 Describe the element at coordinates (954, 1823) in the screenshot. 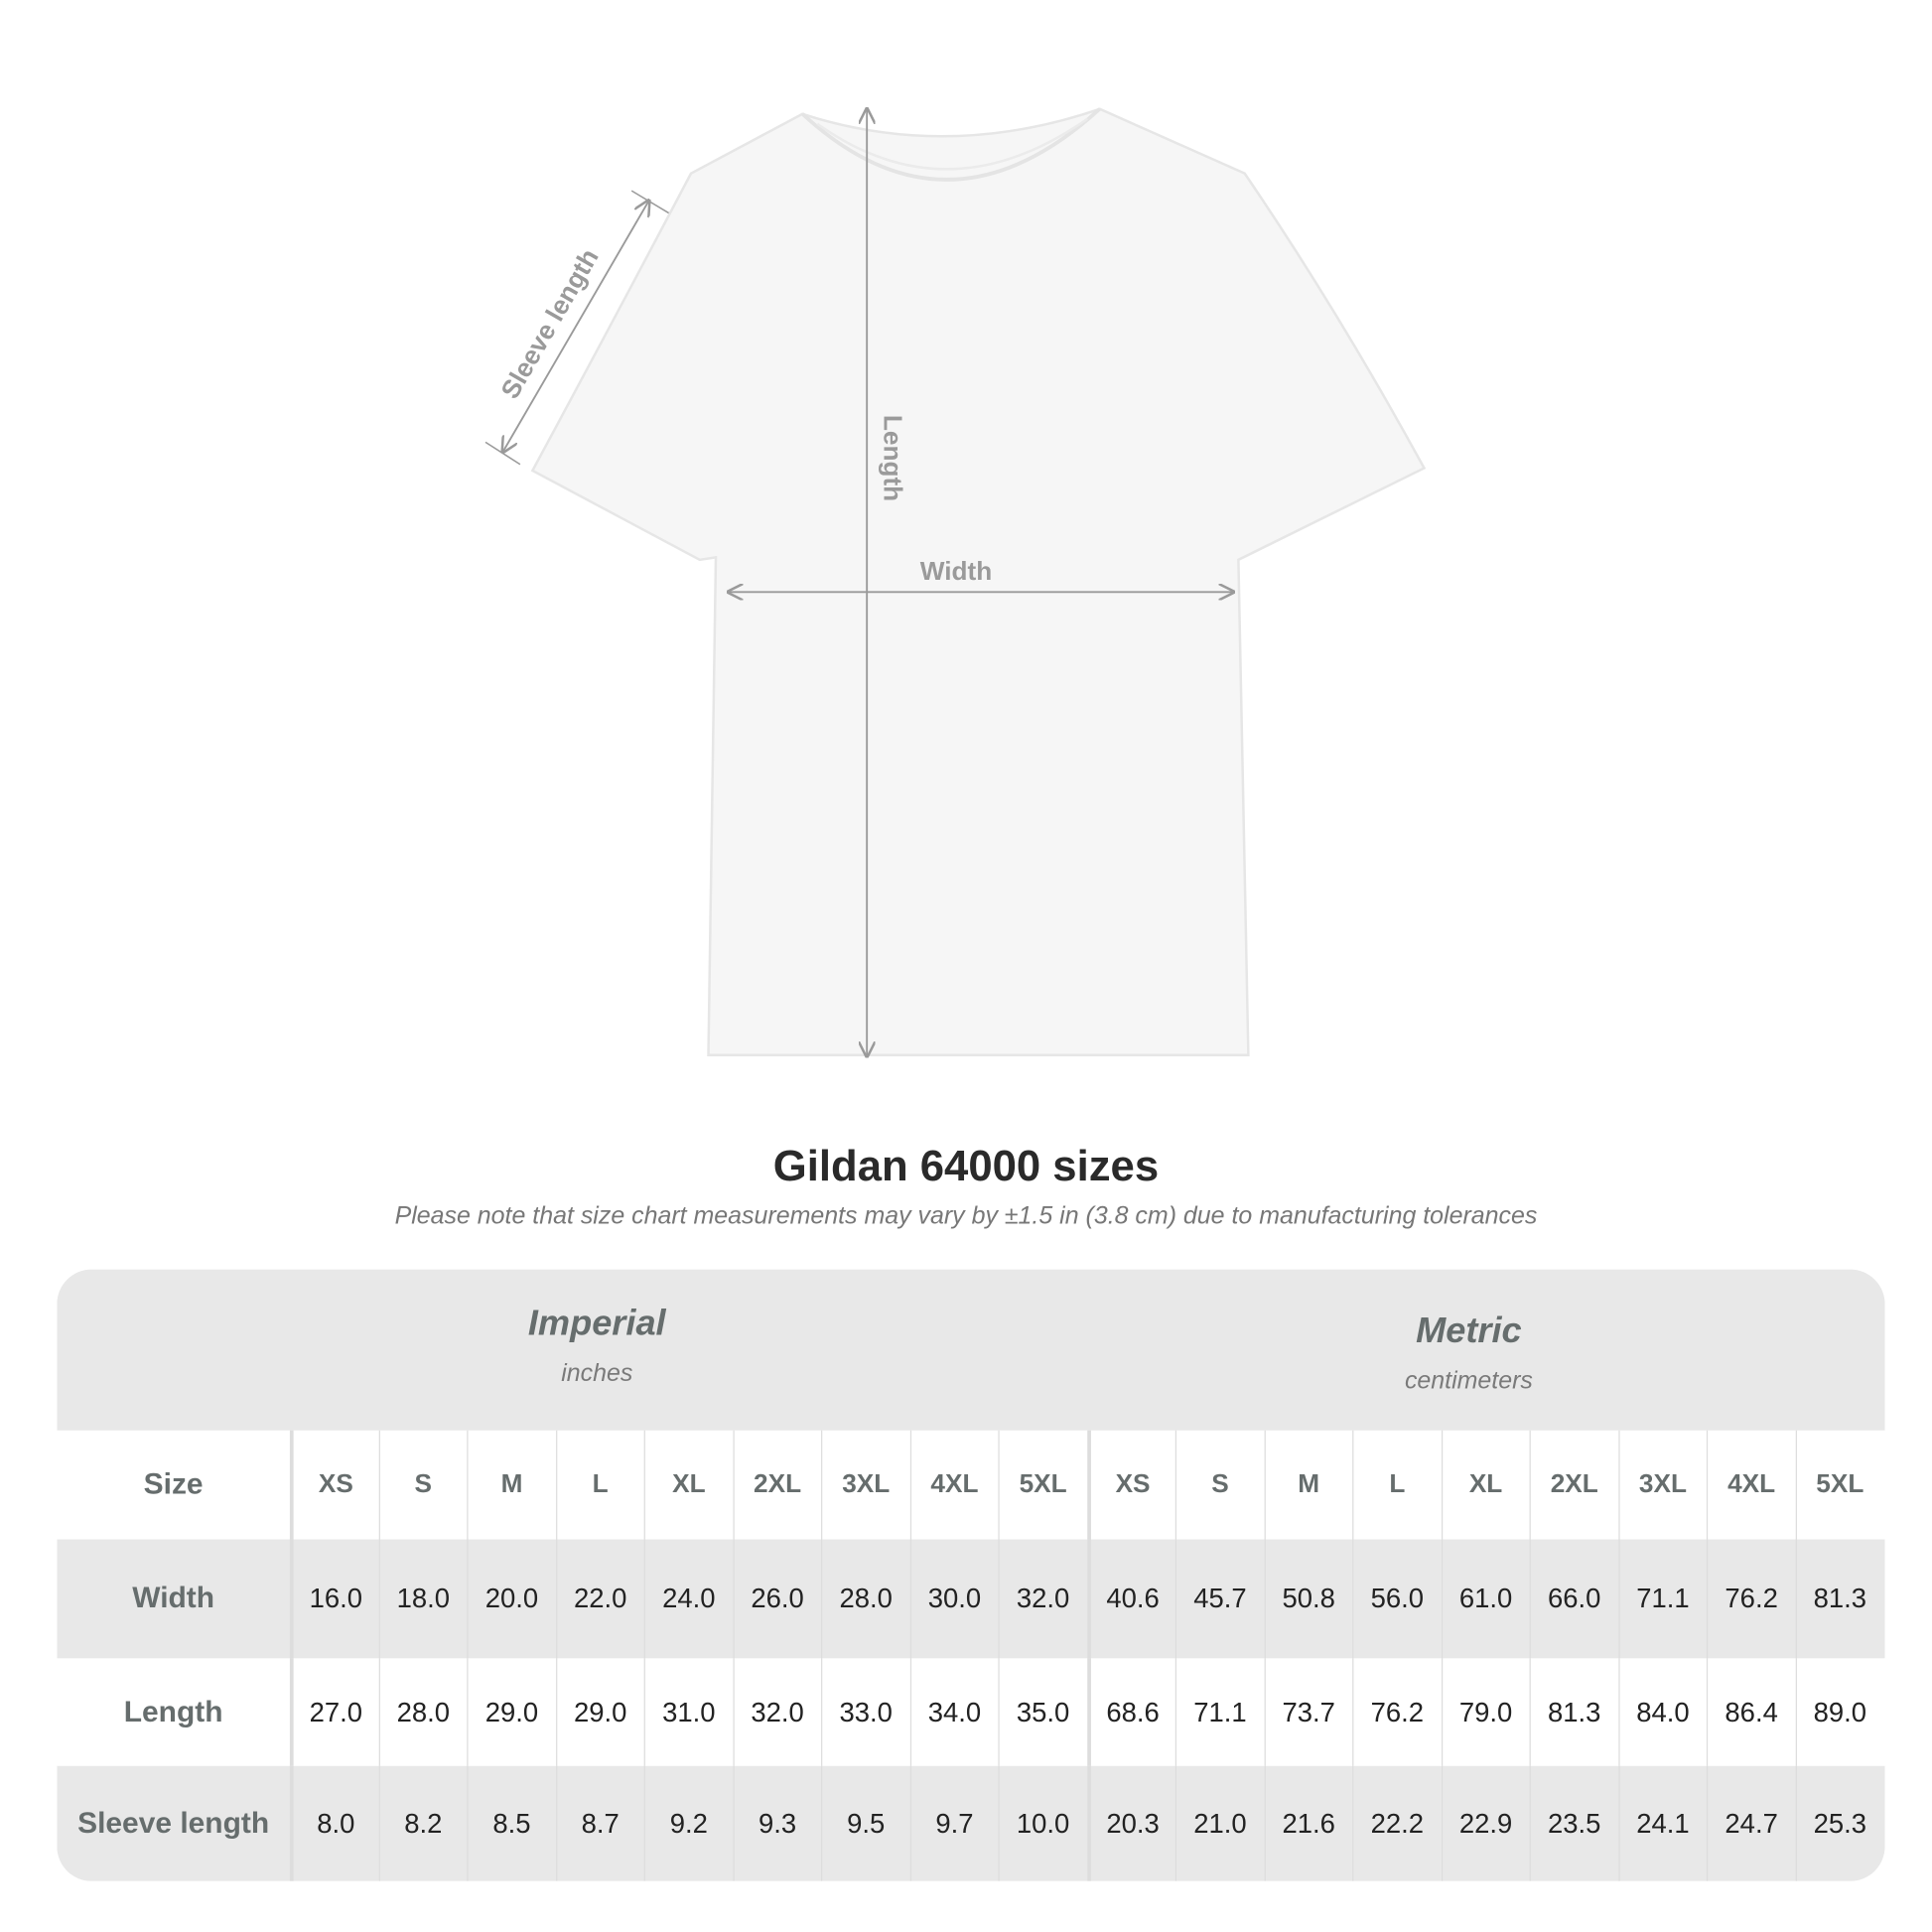

I see `imperial-value-cell: 9.7` at that location.